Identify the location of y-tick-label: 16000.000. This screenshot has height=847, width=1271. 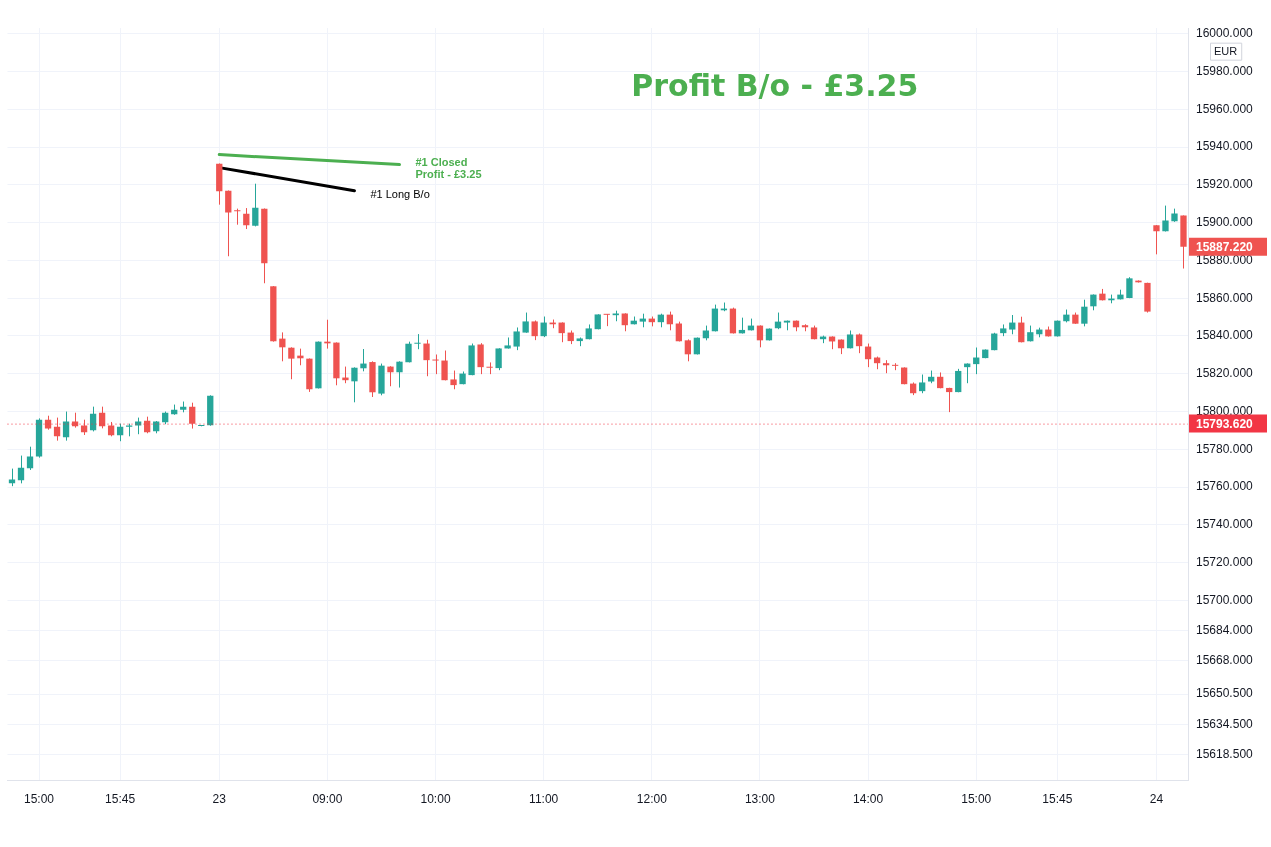
(1225, 32).